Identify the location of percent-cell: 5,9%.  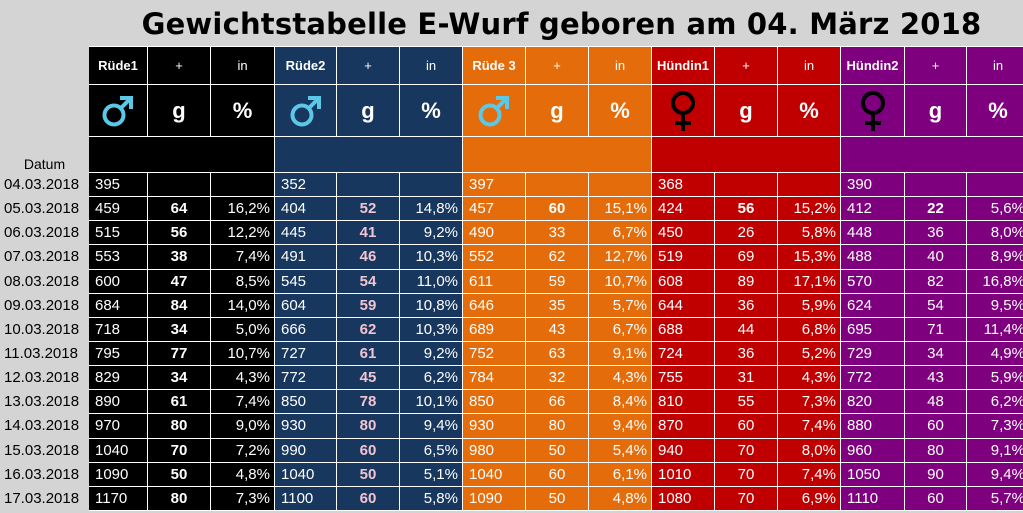
(809, 305).